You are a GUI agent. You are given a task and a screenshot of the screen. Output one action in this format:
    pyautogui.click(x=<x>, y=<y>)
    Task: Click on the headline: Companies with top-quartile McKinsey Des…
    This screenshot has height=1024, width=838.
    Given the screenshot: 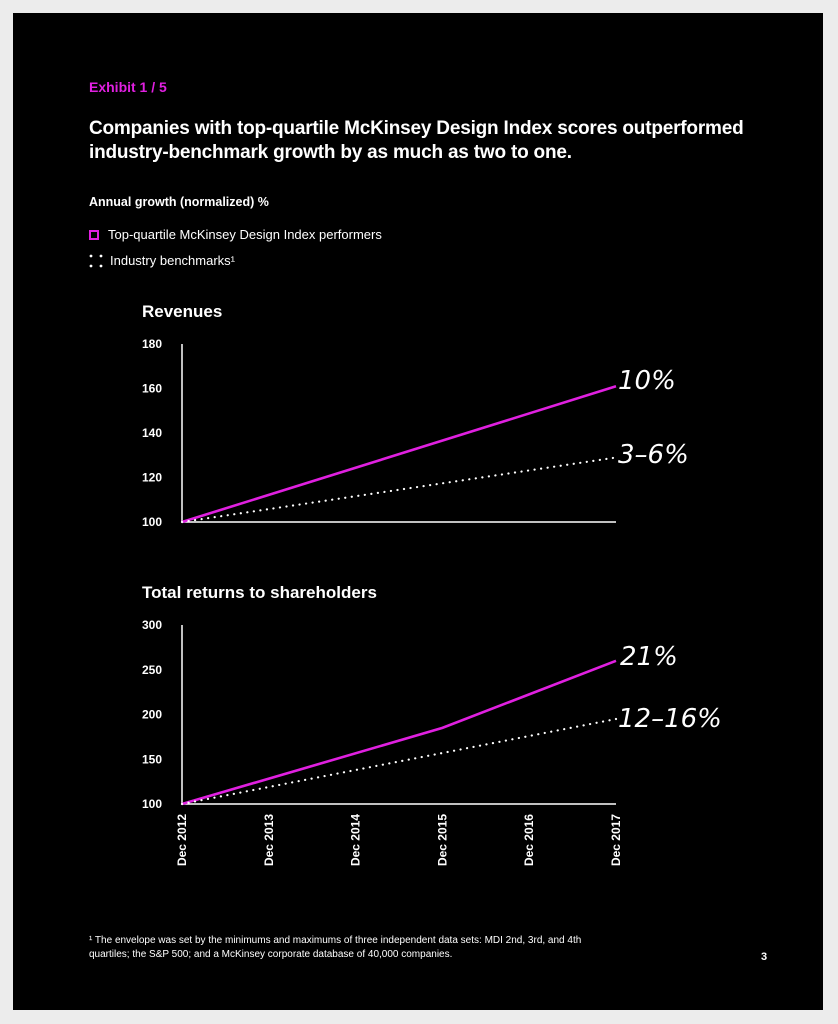 What is the action you would take?
    pyautogui.click(x=416, y=140)
    